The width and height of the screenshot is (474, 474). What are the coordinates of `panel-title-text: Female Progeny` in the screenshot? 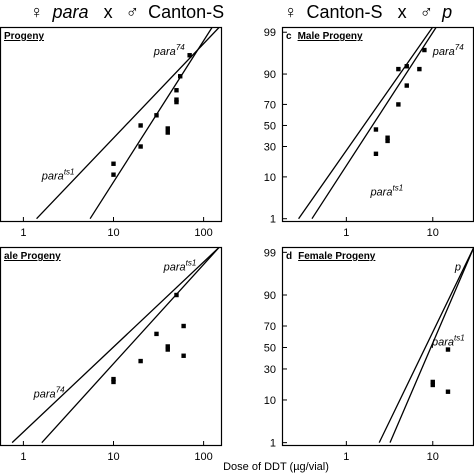 It's located at (337, 256).